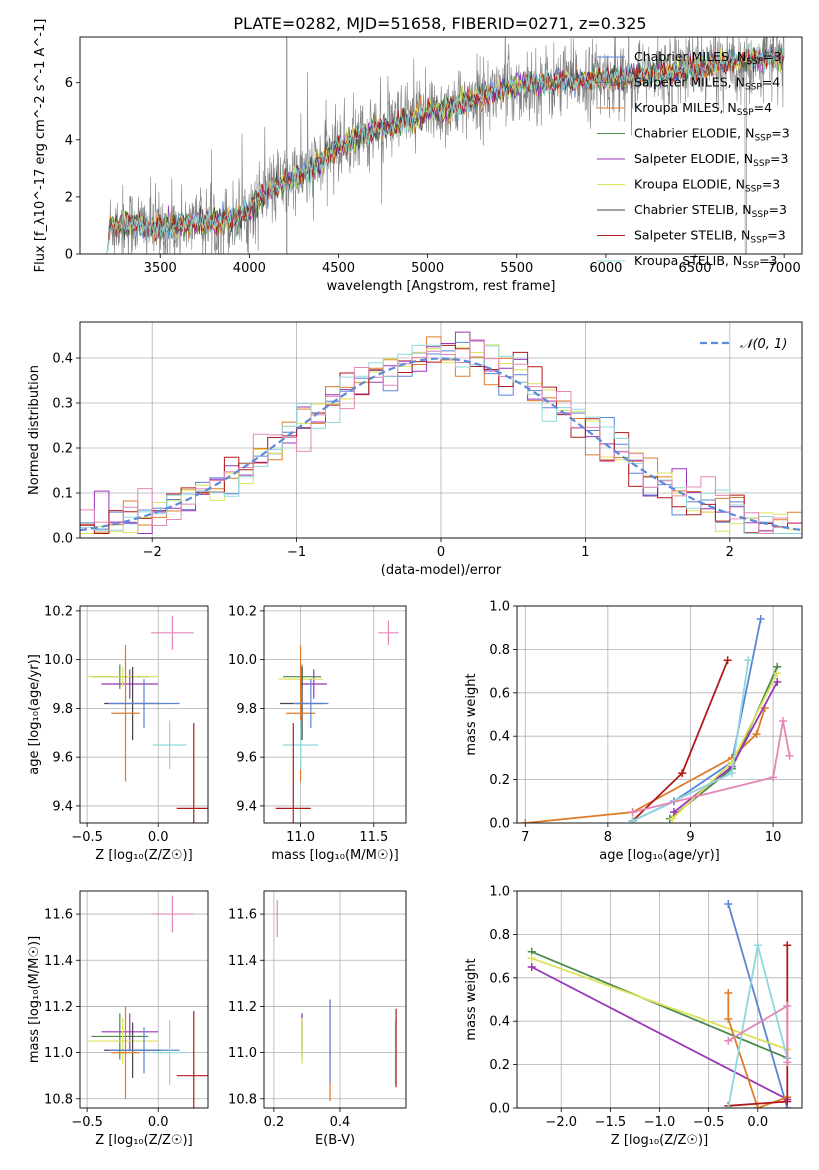 The image size is (819, 1170). I want to click on residual-histogram, so click(441, 436).